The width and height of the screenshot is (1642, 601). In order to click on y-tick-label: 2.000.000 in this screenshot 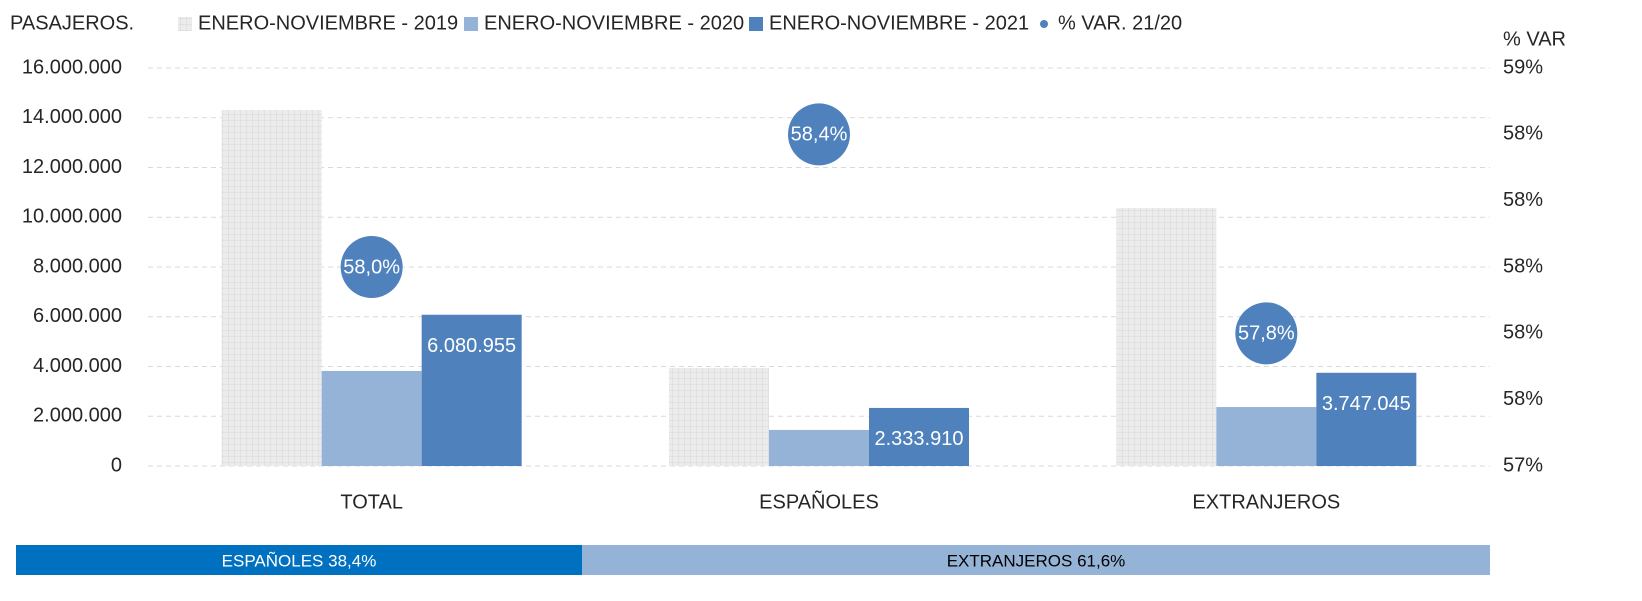, I will do `click(77, 416)`.